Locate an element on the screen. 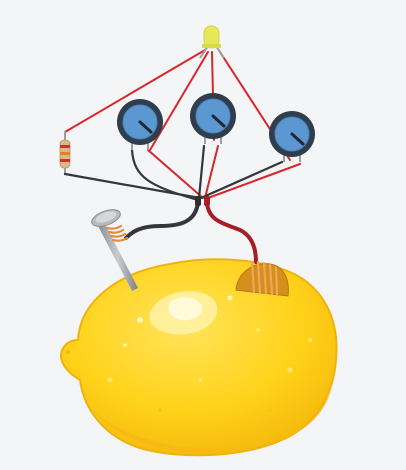  led-to-resistor-wire is located at coordinates (135, 91).